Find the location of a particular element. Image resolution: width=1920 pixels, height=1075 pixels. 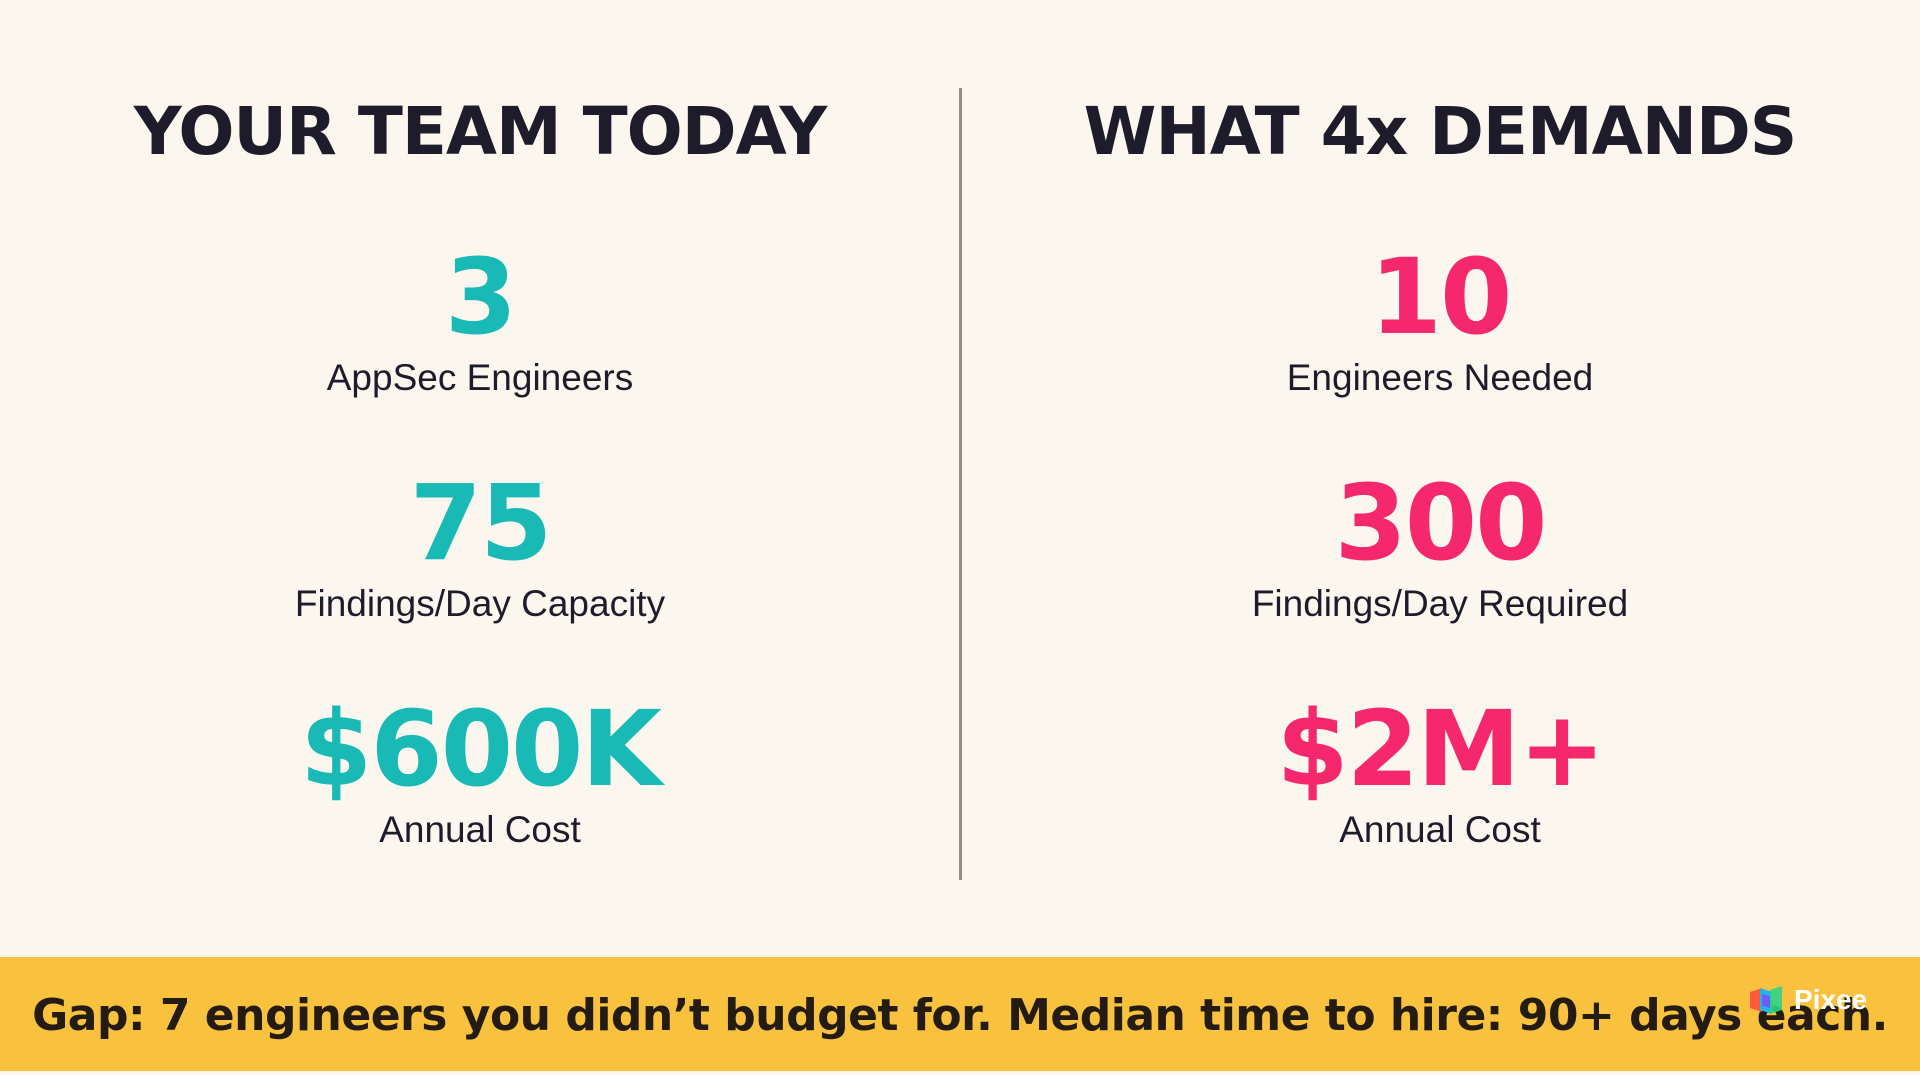

required-findings-stat: 300 Findings/Day Required is located at coordinates (1440, 547).